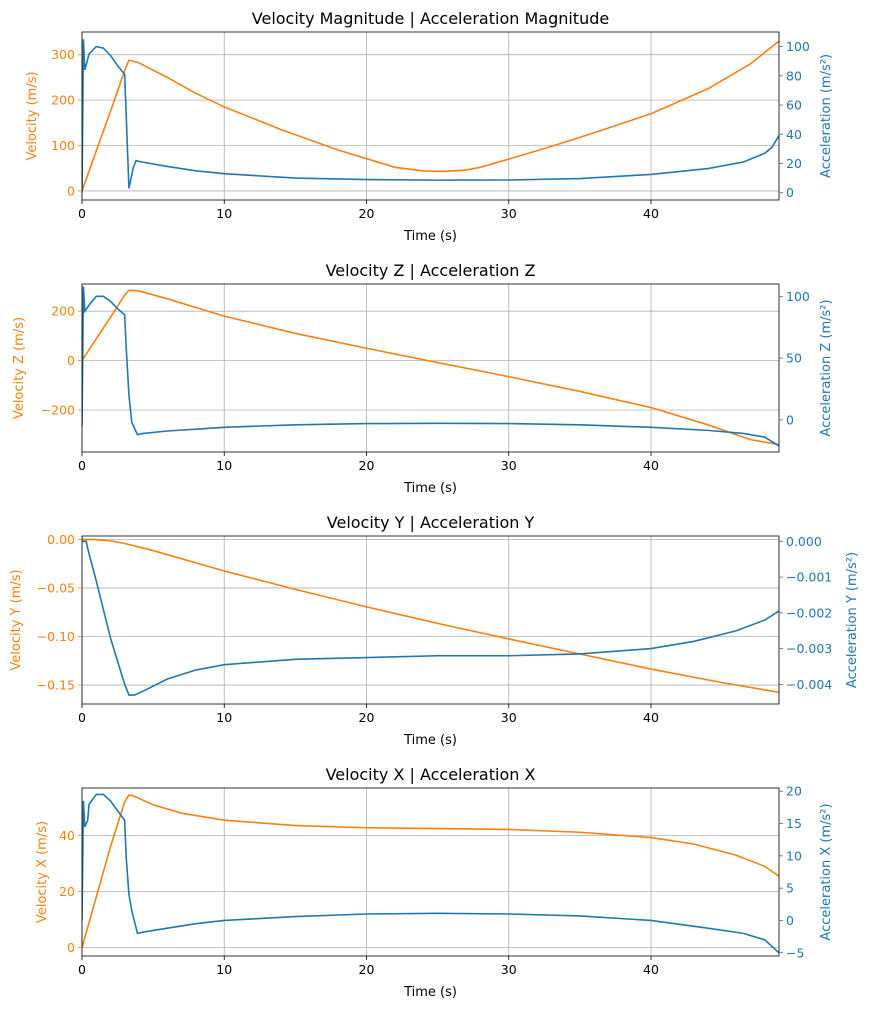 The image size is (869, 1009). Describe the element at coordinates (431, 270) in the screenshot. I see `chart-title: Velocity Z | Acceleration Z` at that location.